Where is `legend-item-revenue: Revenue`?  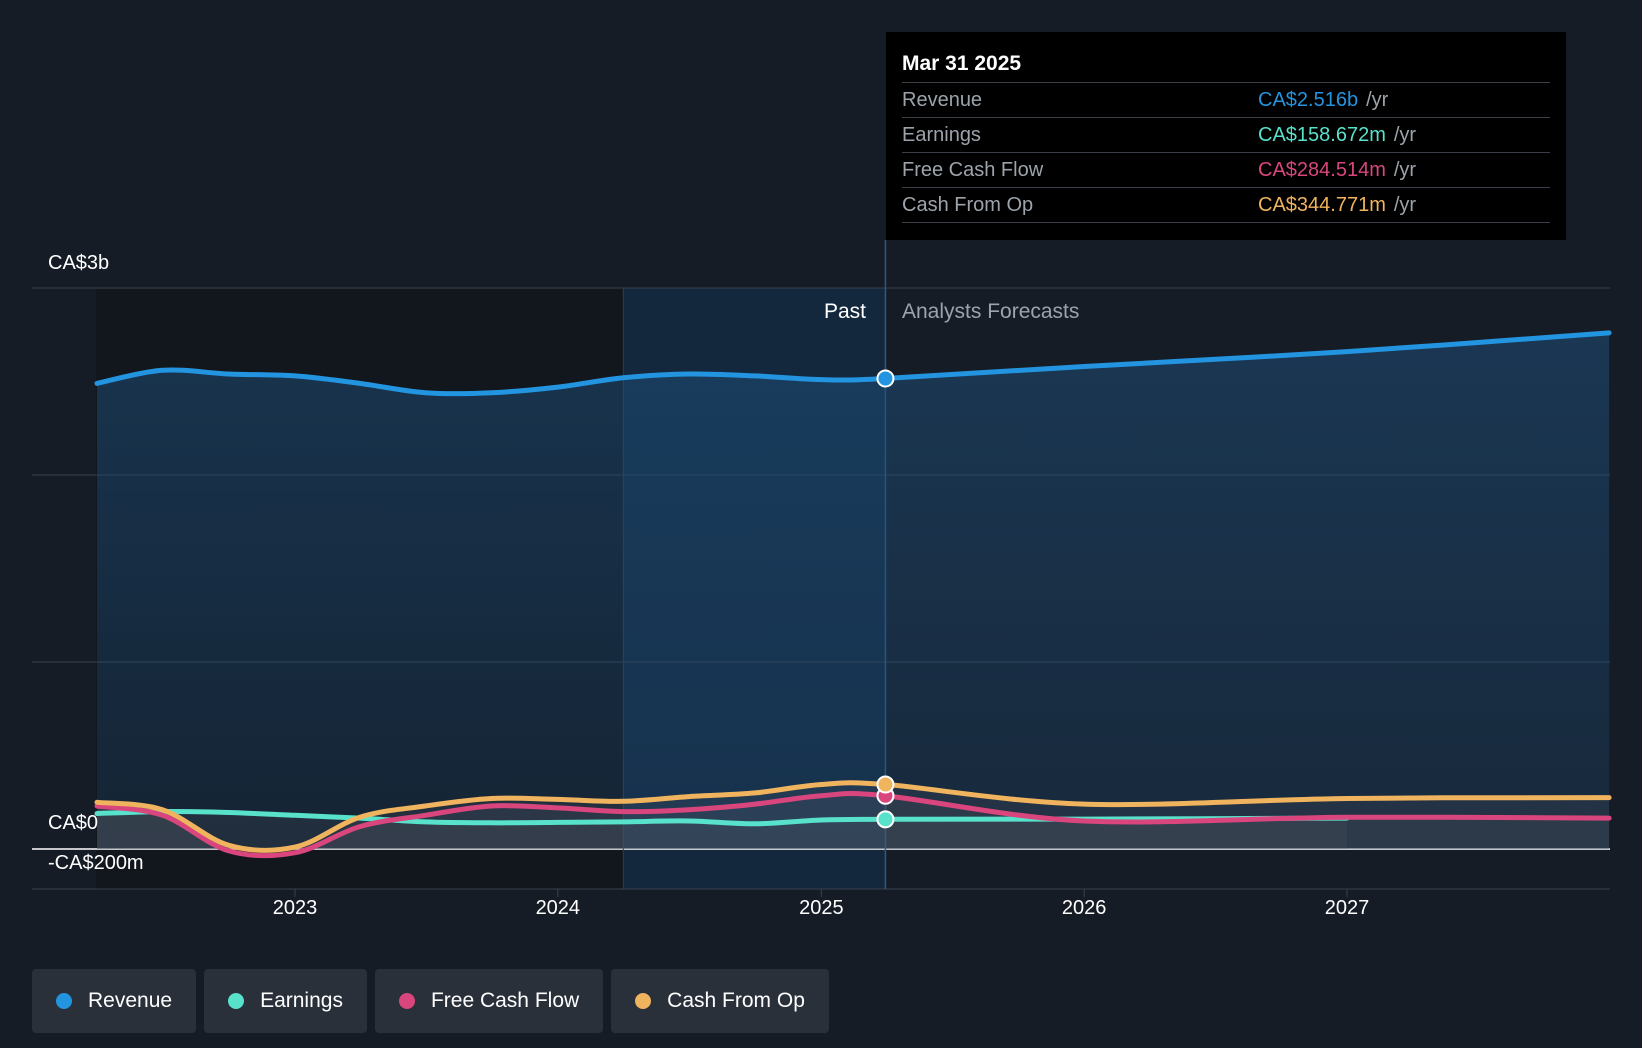
legend-item-revenue: Revenue is located at coordinates (114, 1001).